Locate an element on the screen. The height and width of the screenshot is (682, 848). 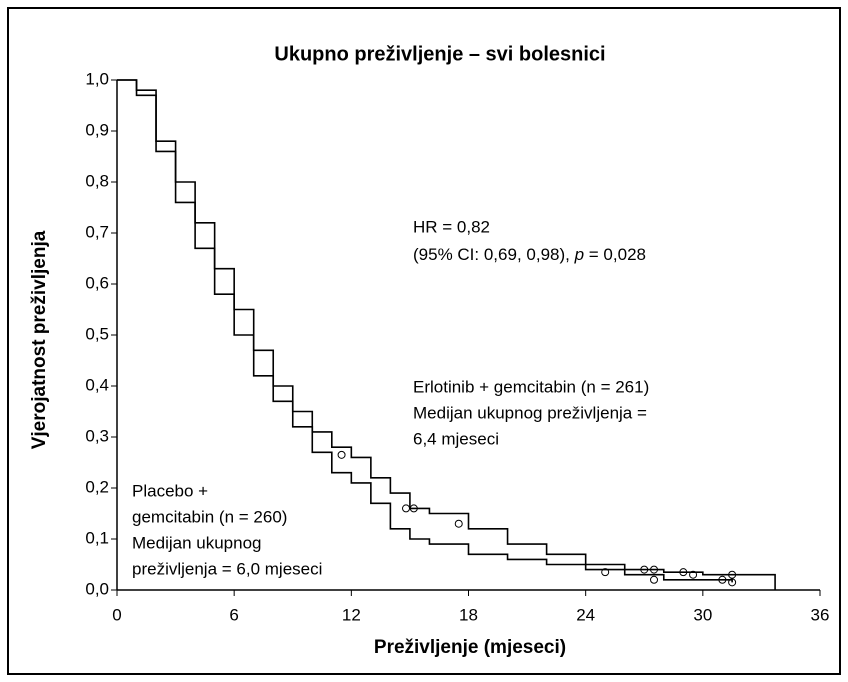
y-tick-label: 0,4 is located at coordinates (97, 384).